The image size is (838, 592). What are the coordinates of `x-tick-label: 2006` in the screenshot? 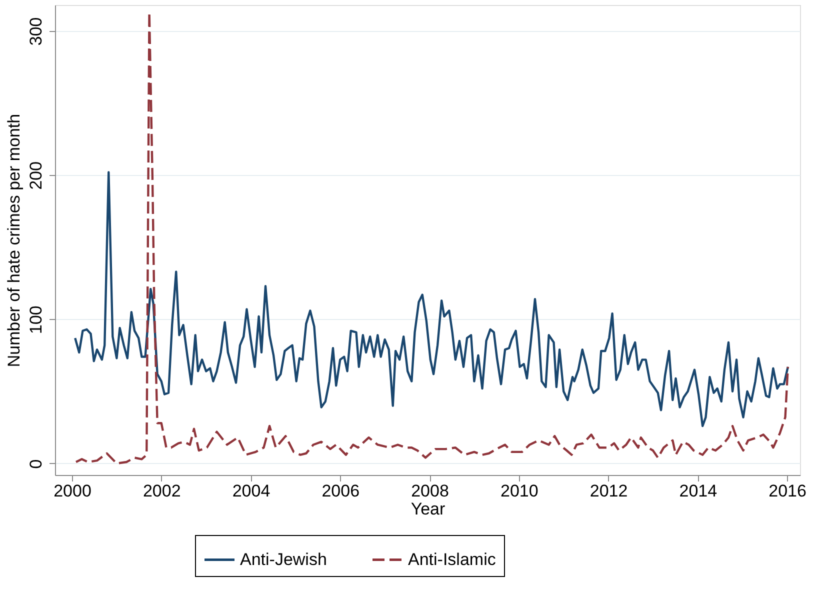 It's located at (341, 491).